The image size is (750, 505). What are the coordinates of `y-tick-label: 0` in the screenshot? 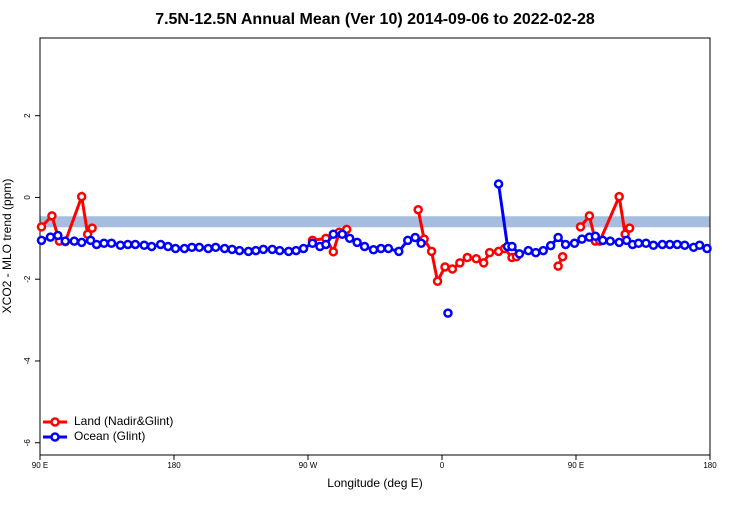 It's located at (27, 197).